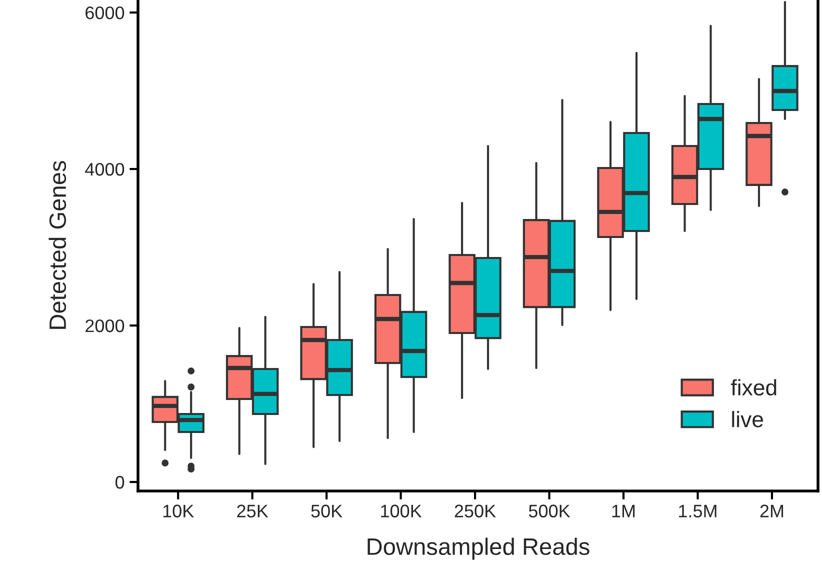 The width and height of the screenshot is (822, 577). What do you see at coordinates (549, 511) in the screenshot?
I see `x-tick-label: 500K` at bounding box center [549, 511].